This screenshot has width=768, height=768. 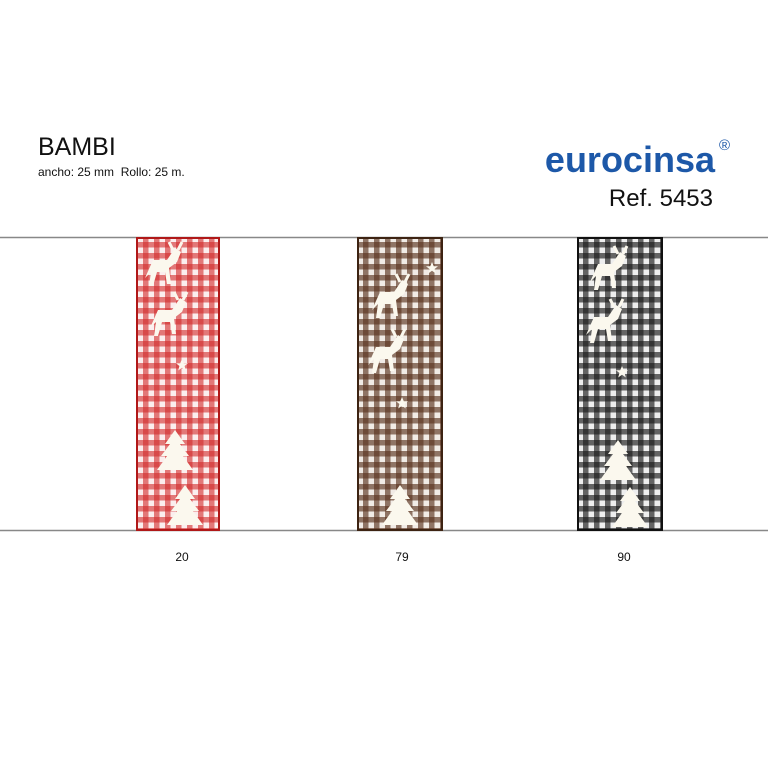 What do you see at coordinates (111, 172) in the screenshot?
I see `subtitle: ancho: 25 mm Rollo: 25 m.` at bounding box center [111, 172].